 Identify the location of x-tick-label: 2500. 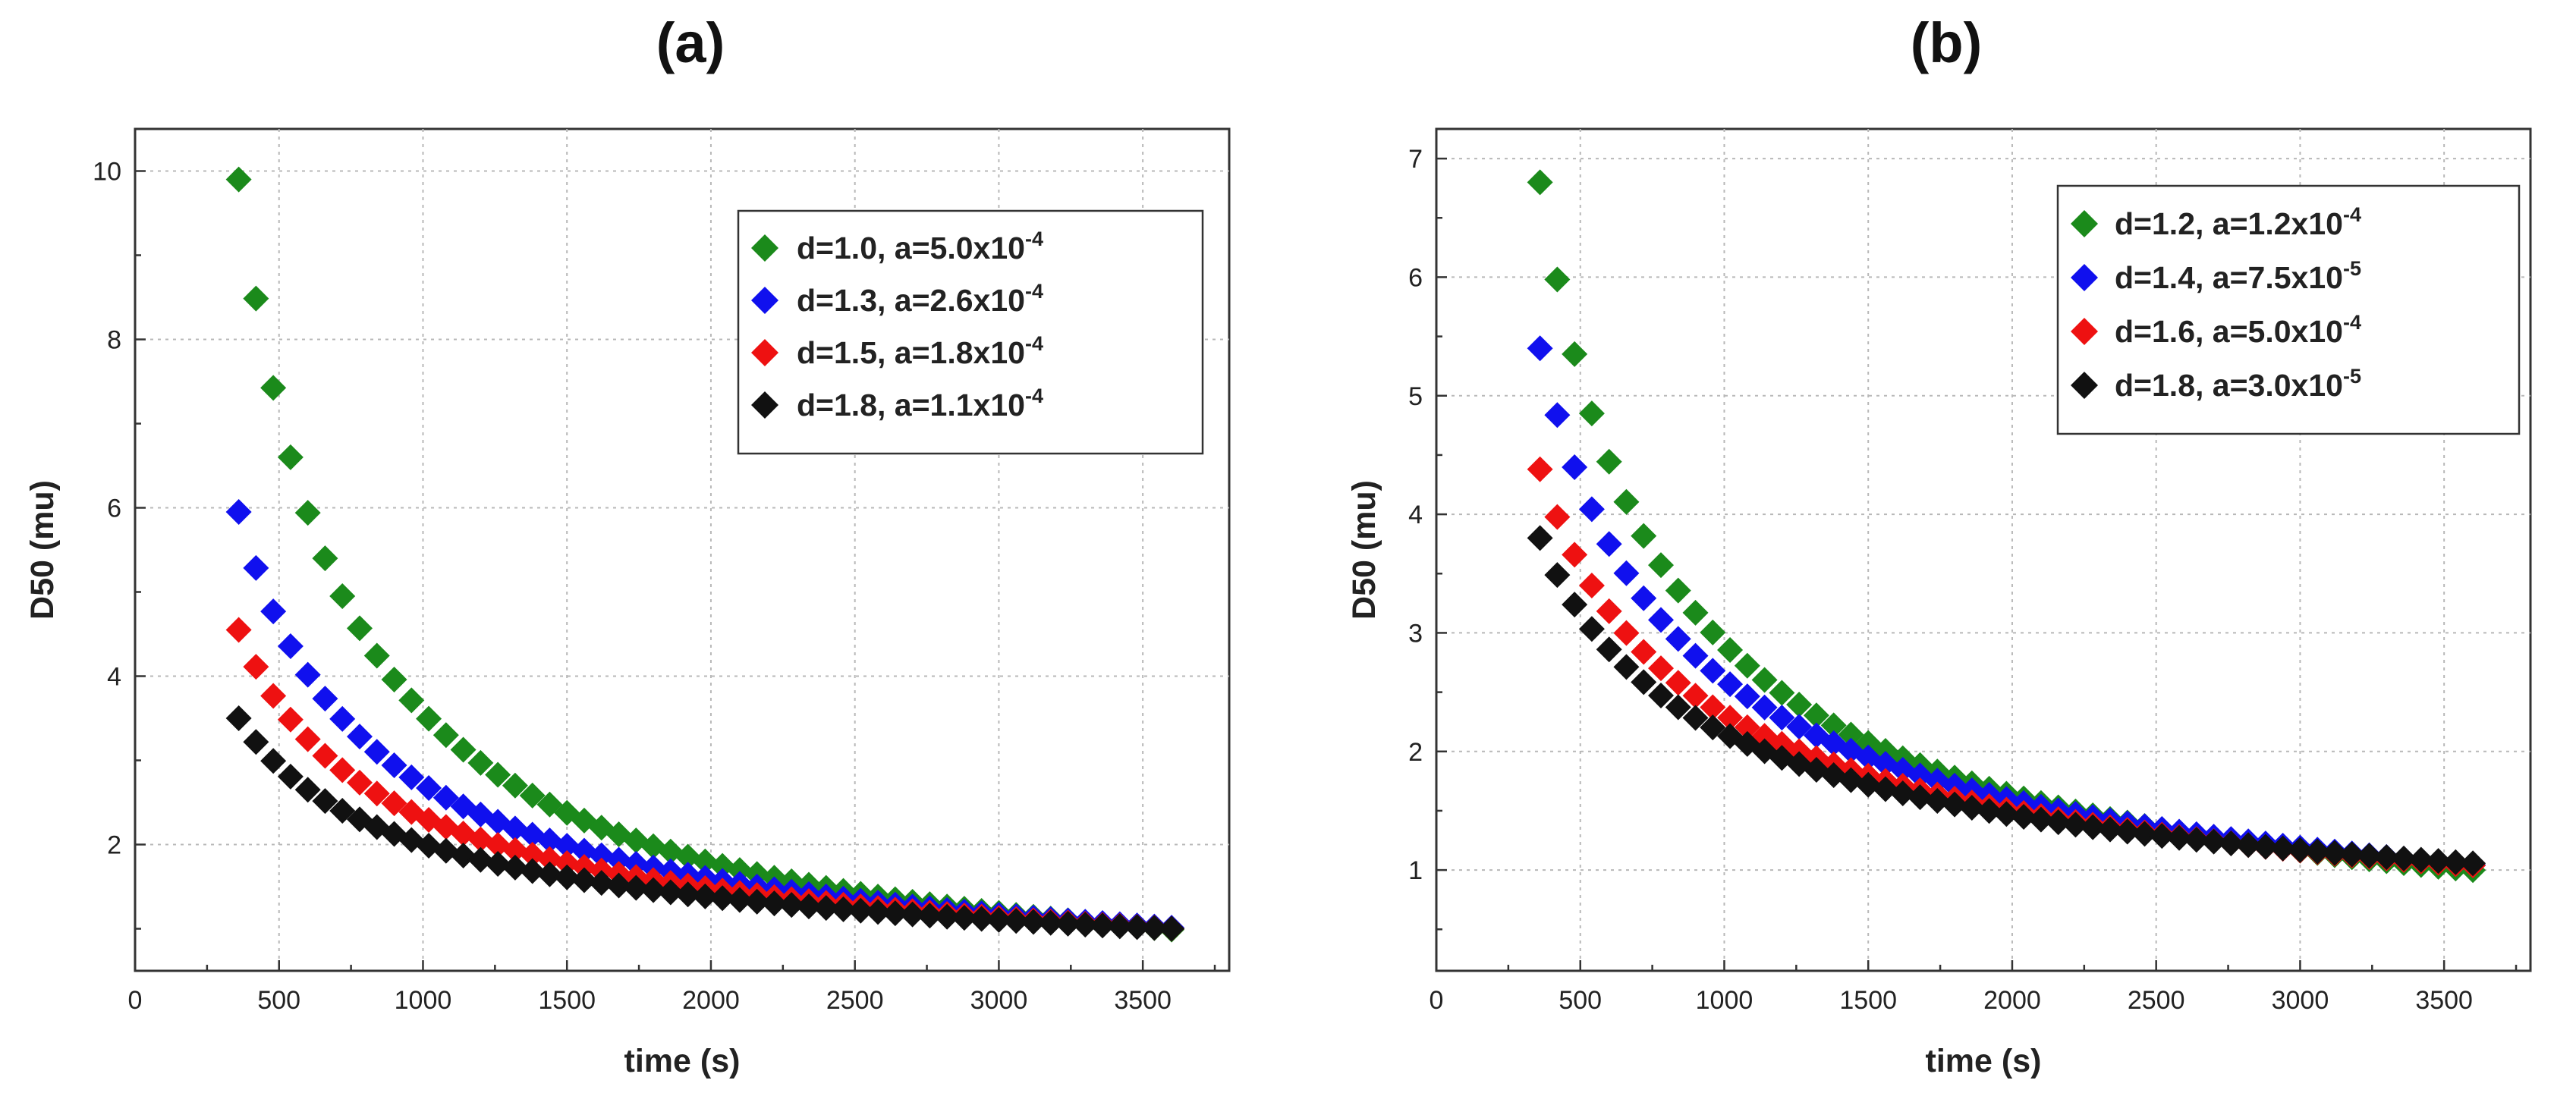
(855, 1000).